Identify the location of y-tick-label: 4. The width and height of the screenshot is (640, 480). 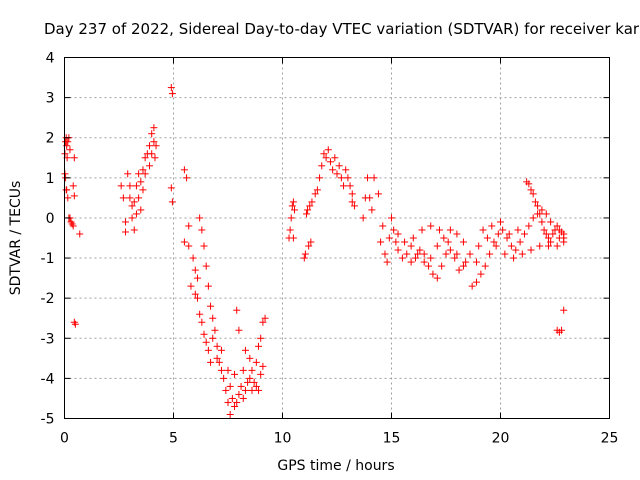
(50, 59).